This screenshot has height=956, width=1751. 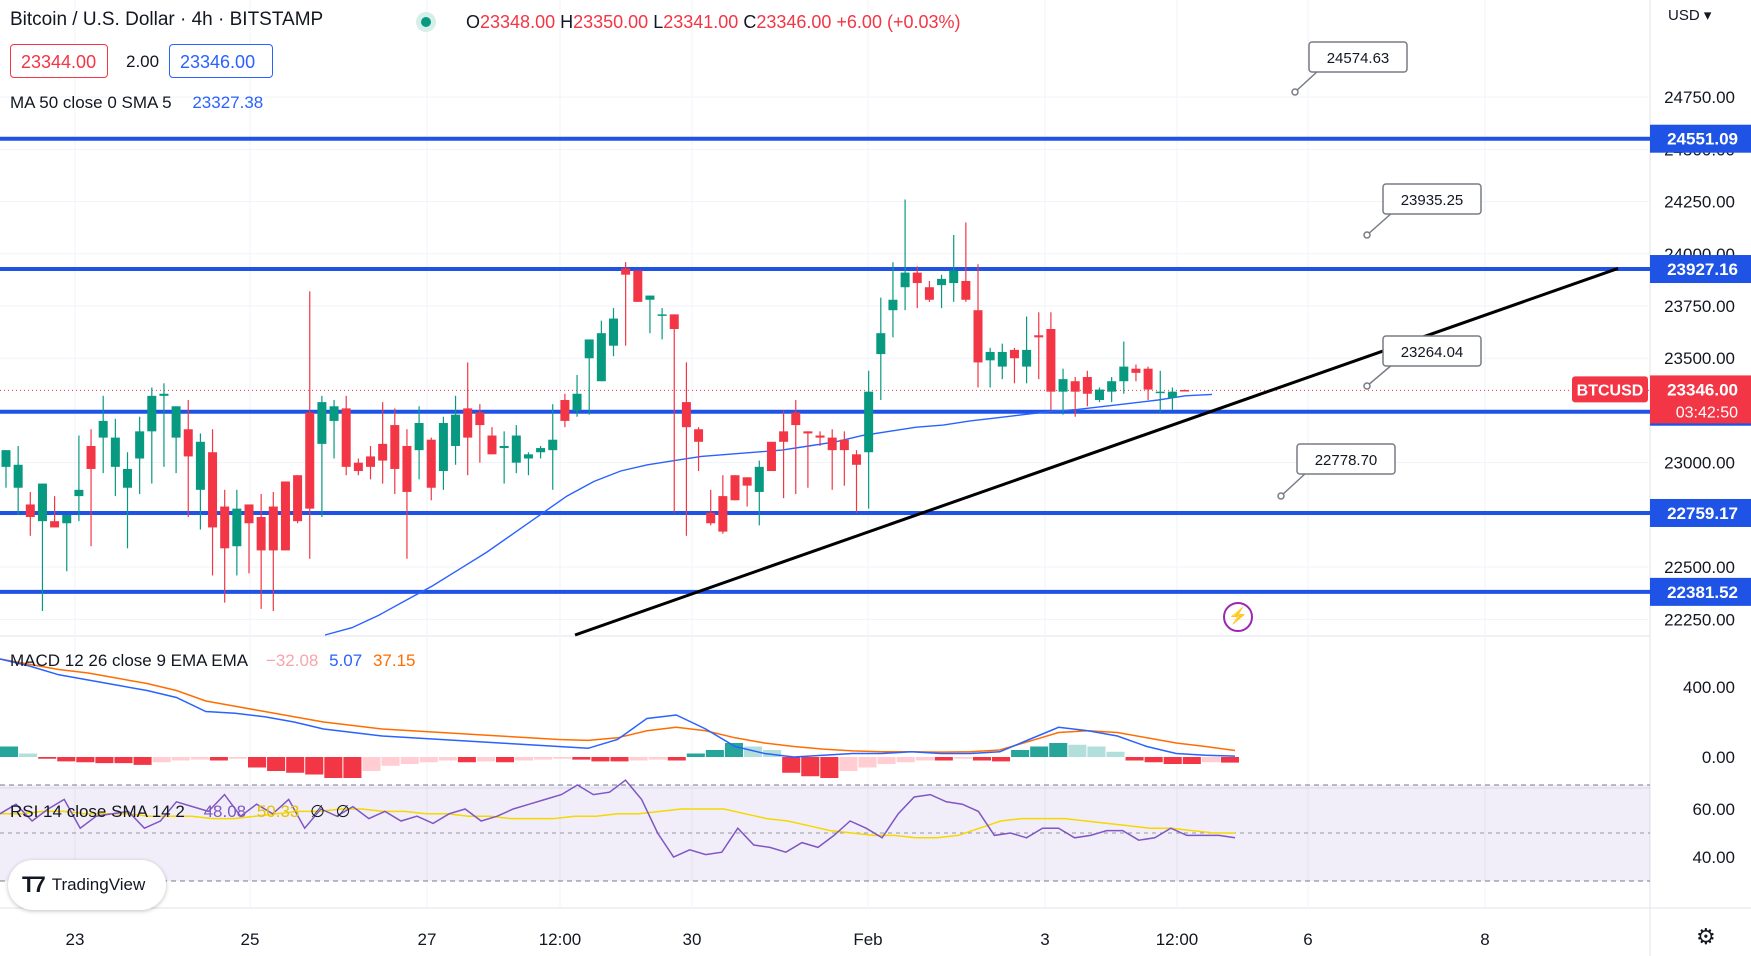 I want to click on callout-label: 23935.25, so click(x=1432, y=200).